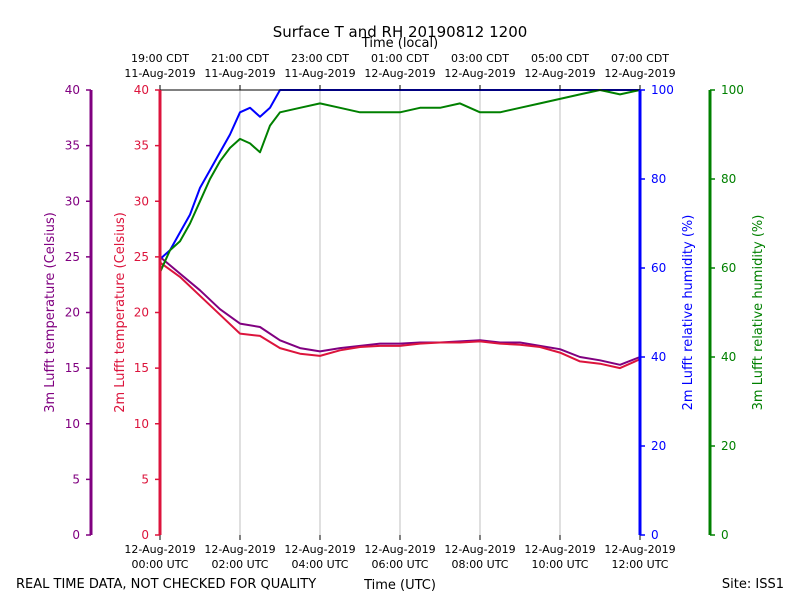 This screenshot has height=600, width=800. What do you see at coordinates (145, 479) in the screenshot?
I see `y-tick-label-t2: 5` at bounding box center [145, 479].